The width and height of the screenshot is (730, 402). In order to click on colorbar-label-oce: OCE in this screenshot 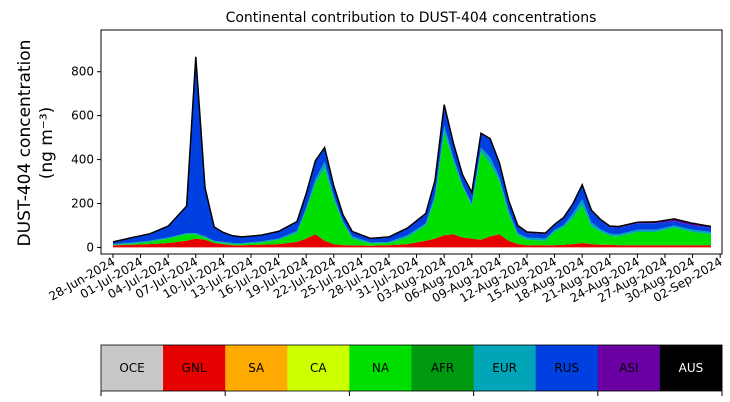, I will do `click(131, 368)`.